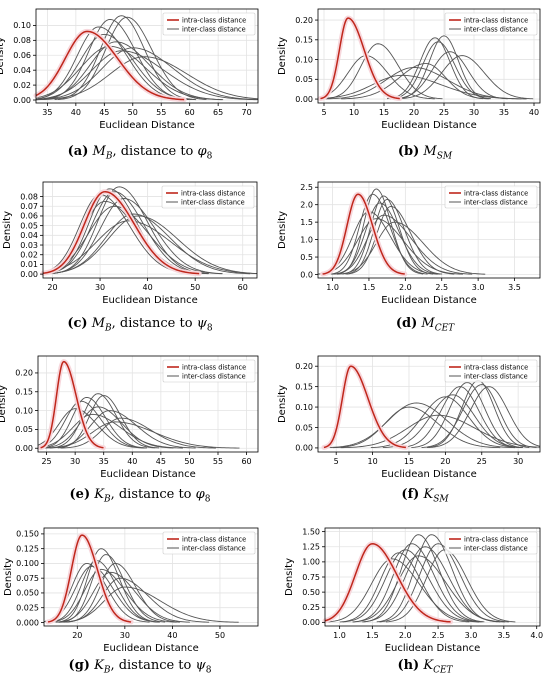  What do you see at coordinates (304, 40) in the screenshot?
I see `y-tick-label: 0.15` at bounding box center [304, 40].